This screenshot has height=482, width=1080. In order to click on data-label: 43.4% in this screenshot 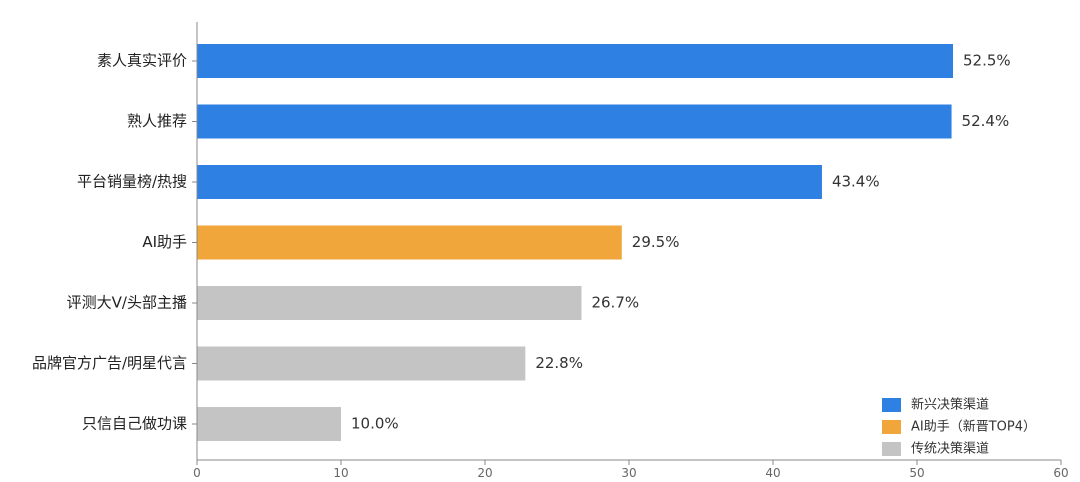, I will do `click(856, 182)`.